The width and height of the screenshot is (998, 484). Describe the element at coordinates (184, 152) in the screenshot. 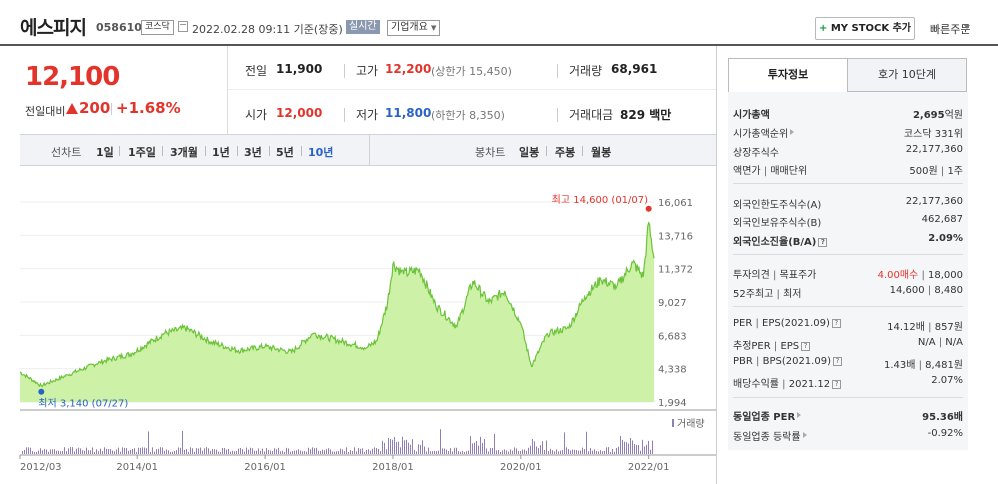

I see `period-3m: 3개월` at that location.